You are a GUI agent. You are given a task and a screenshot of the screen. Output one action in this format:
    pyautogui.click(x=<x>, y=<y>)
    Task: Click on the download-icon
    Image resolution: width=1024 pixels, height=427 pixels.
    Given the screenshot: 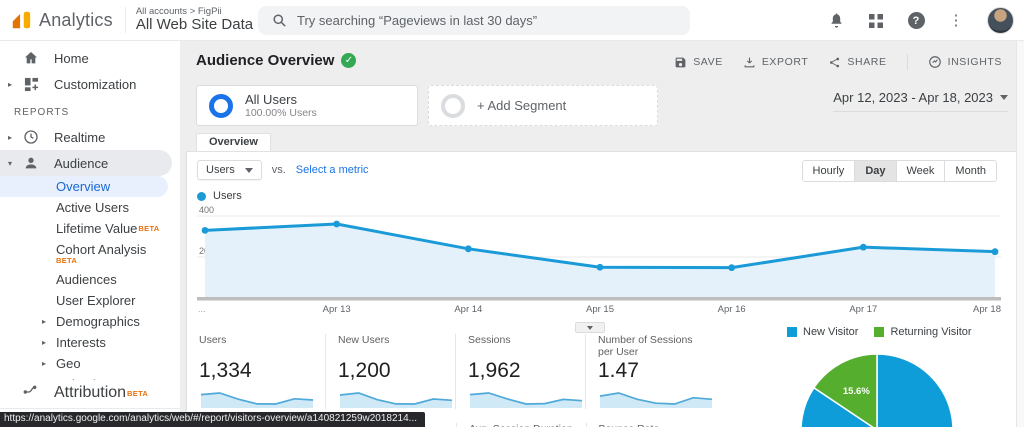 What is the action you would take?
    pyautogui.click(x=749, y=62)
    